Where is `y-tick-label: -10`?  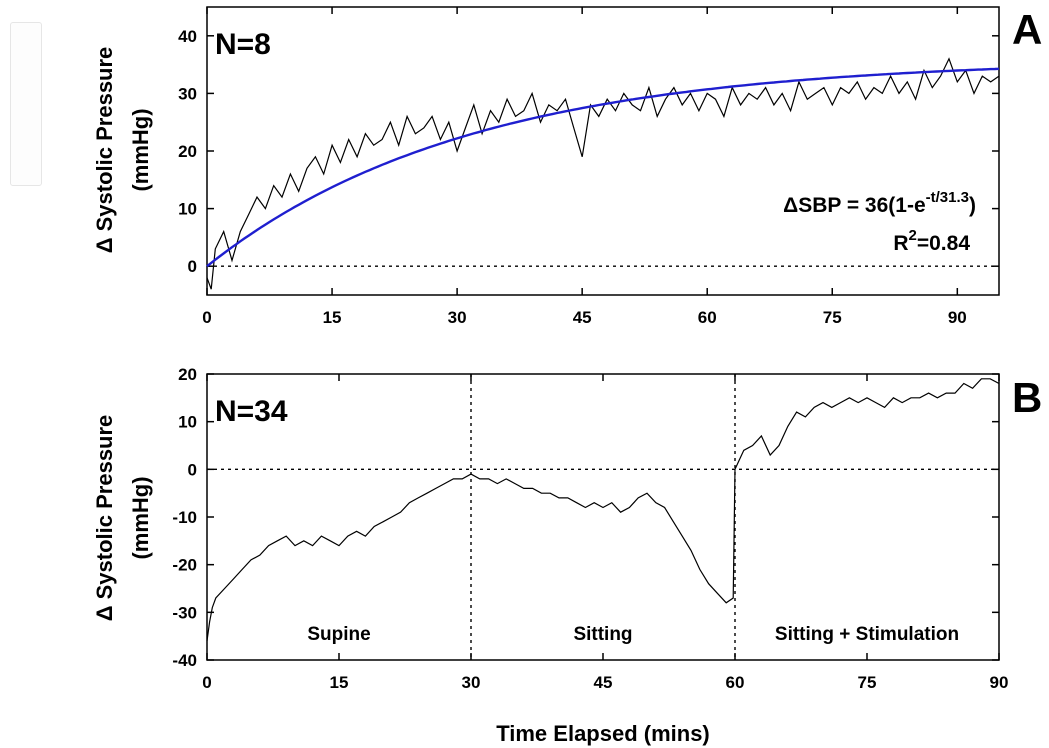
y-tick-label: -10 is located at coordinates (184, 517).